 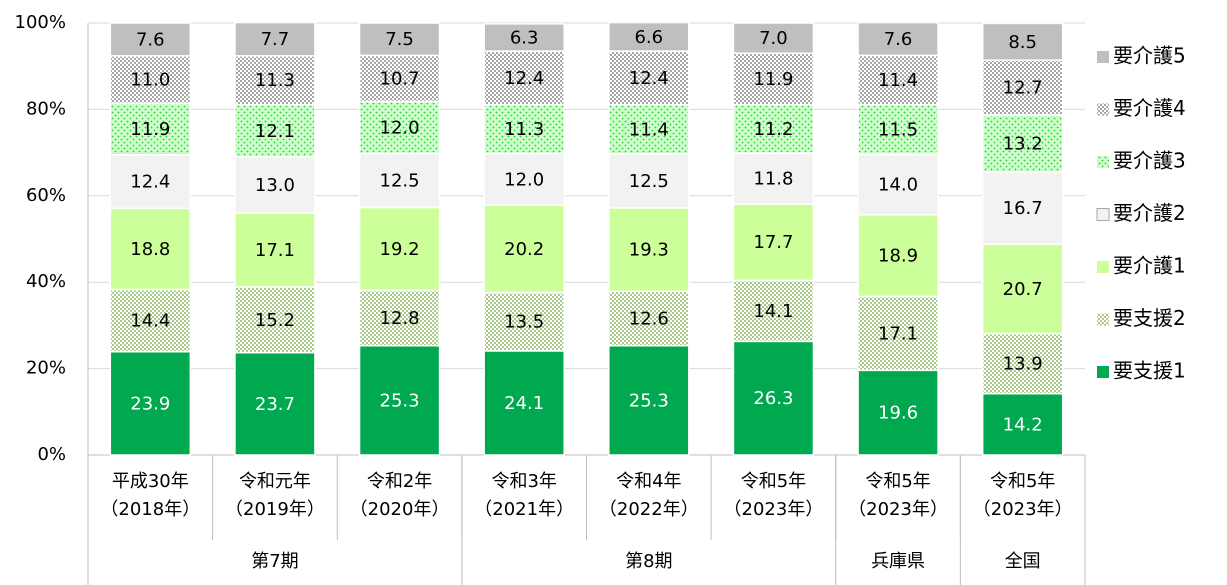 I want to click on data-label: 26.3, so click(x=773, y=398).